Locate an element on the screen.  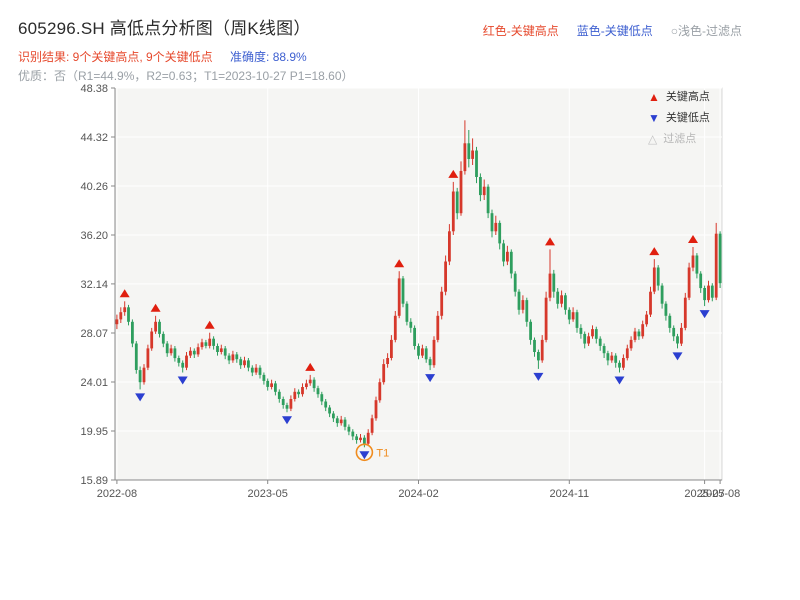
plot-legend-item-filtered: △ 过滤点 is located at coordinates (679, 139).